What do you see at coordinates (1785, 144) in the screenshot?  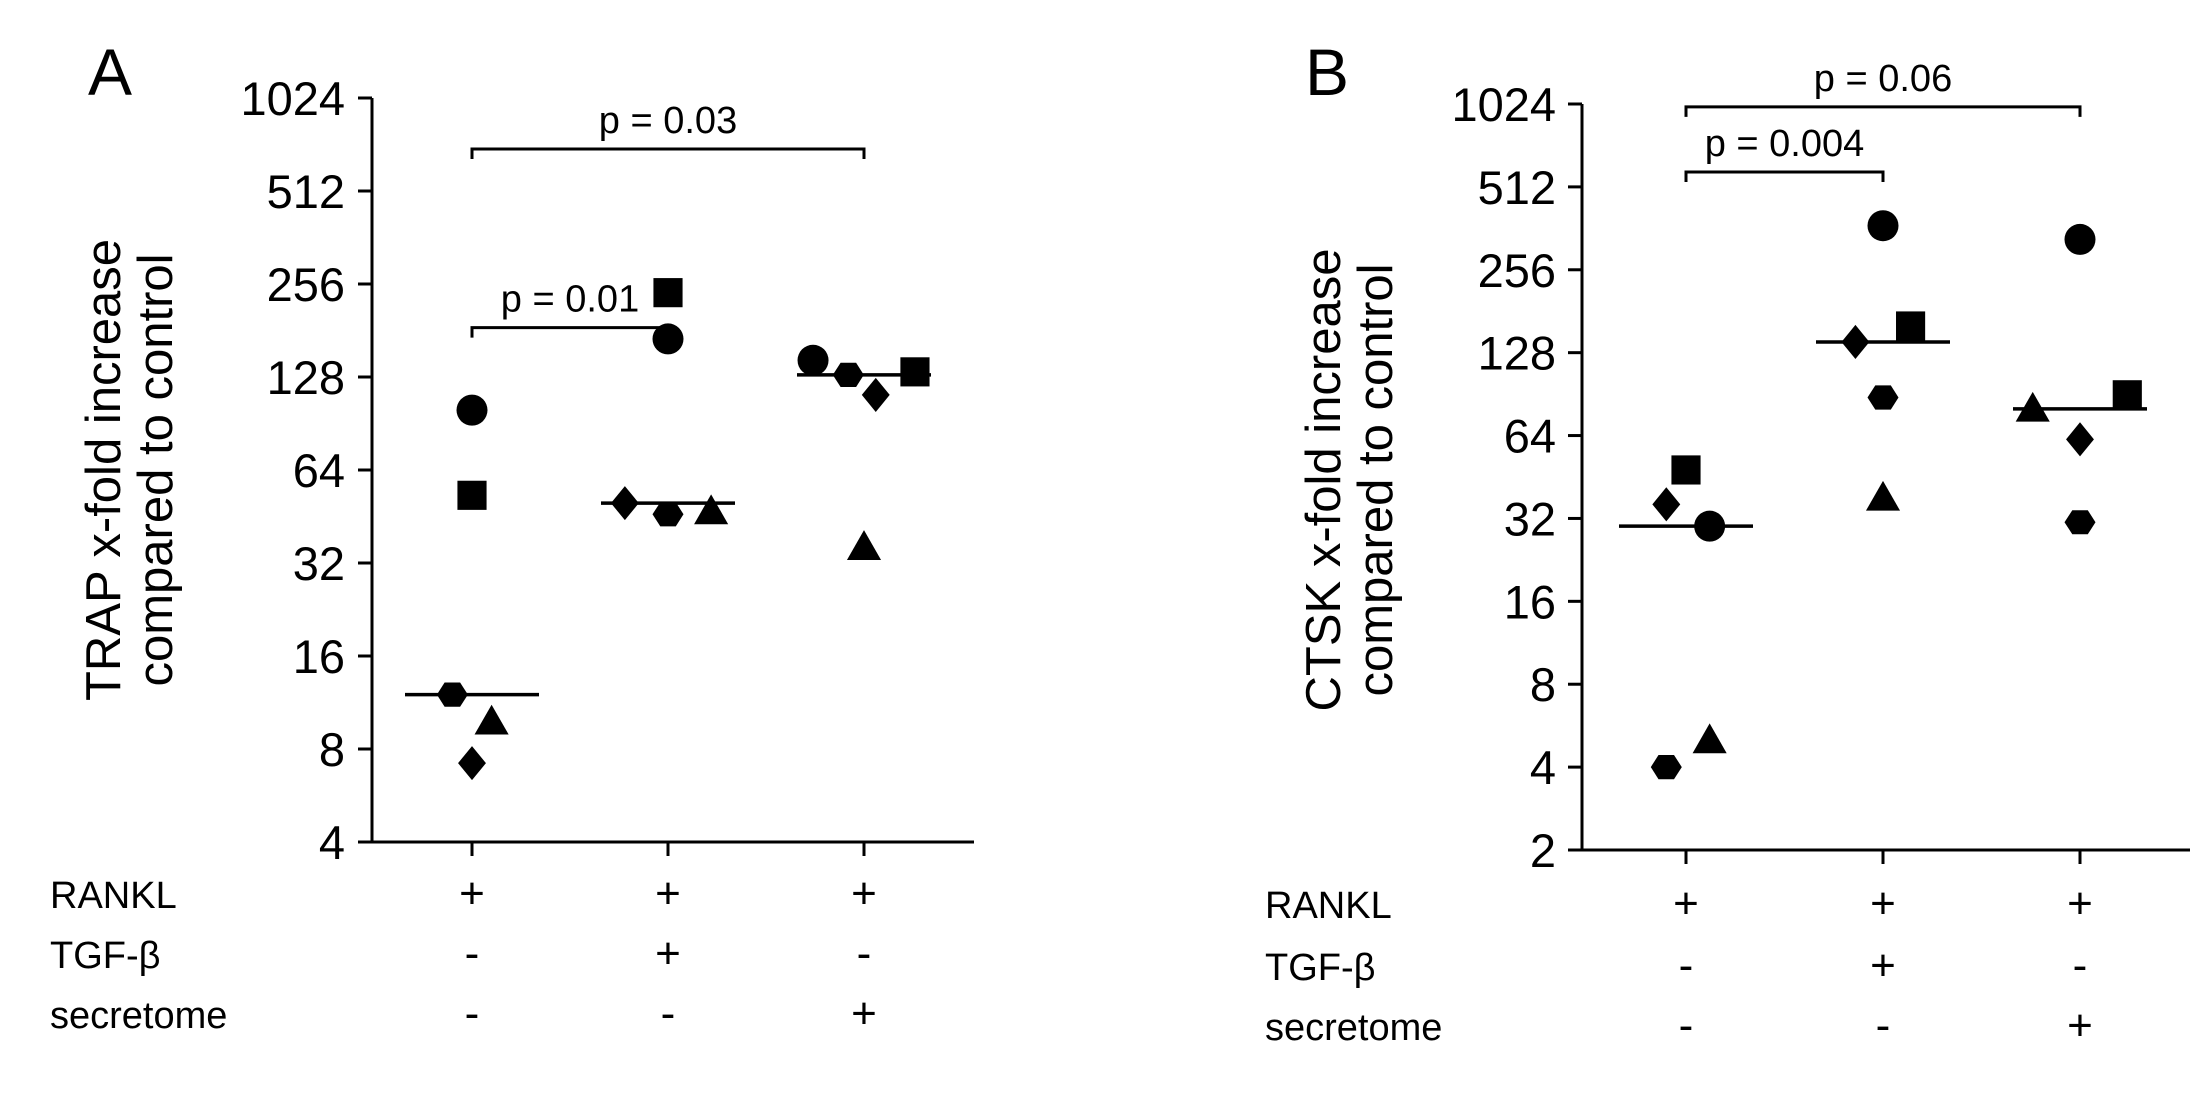 I see `p-value-label-b: p = 0.004` at bounding box center [1785, 144].